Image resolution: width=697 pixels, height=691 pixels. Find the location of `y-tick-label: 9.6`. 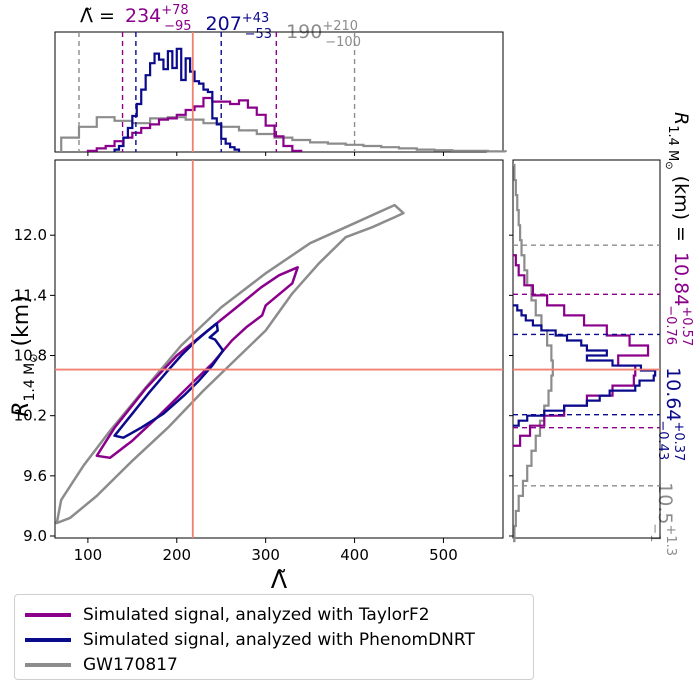

y-tick-label: 9.6 is located at coordinates (35, 476).